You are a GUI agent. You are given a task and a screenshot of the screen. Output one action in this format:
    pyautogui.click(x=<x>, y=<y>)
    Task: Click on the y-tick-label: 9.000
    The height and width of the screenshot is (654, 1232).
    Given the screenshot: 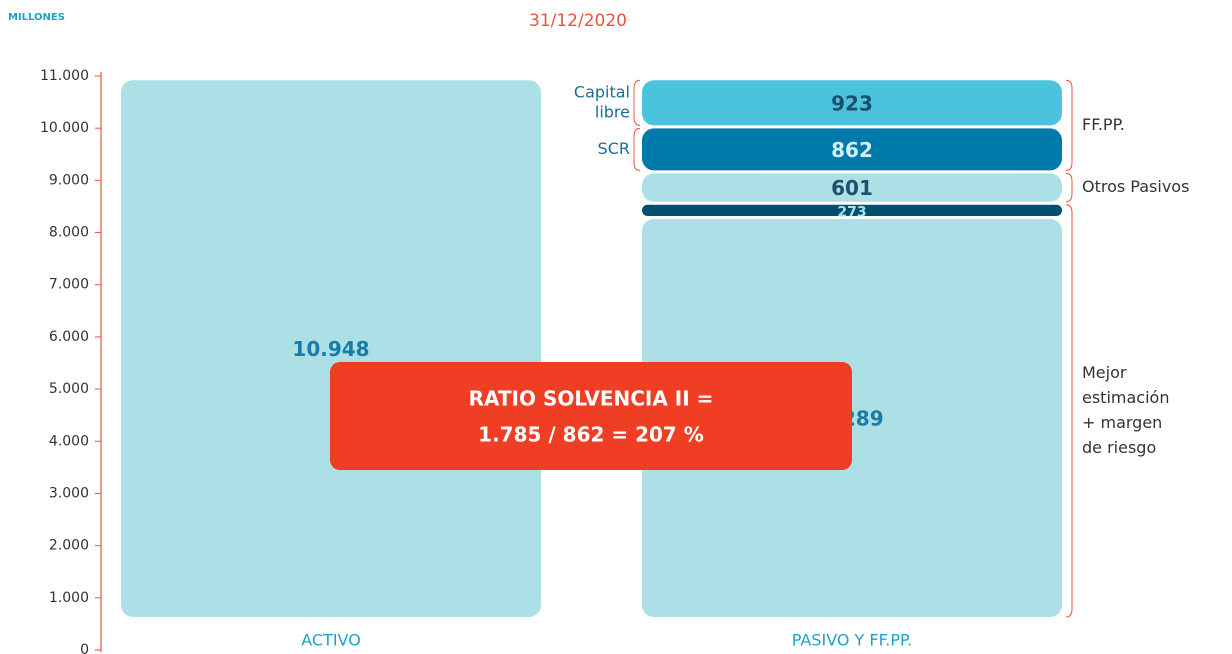 What is the action you would take?
    pyautogui.click(x=69, y=180)
    